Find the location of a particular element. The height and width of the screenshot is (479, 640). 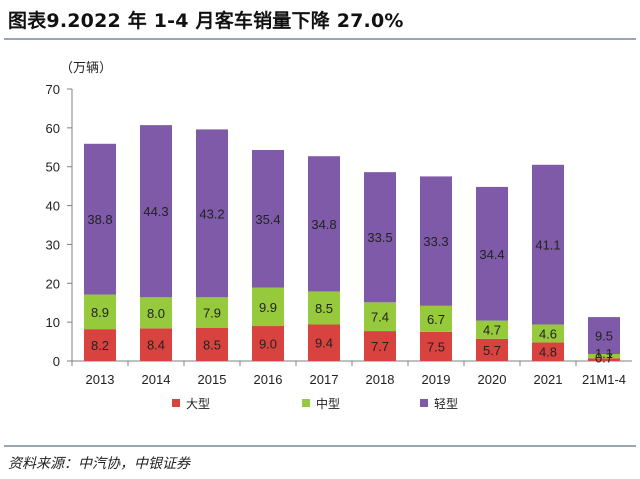

x-tick-label: 2018 is located at coordinates (380, 379).